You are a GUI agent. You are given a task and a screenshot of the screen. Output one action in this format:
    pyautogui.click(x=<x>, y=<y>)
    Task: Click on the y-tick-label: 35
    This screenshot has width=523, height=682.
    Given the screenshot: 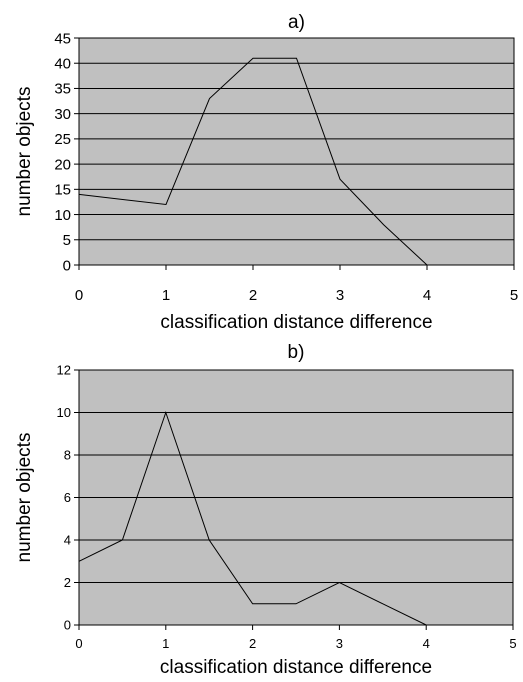 What is the action you would take?
    pyautogui.click(x=62, y=89)
    